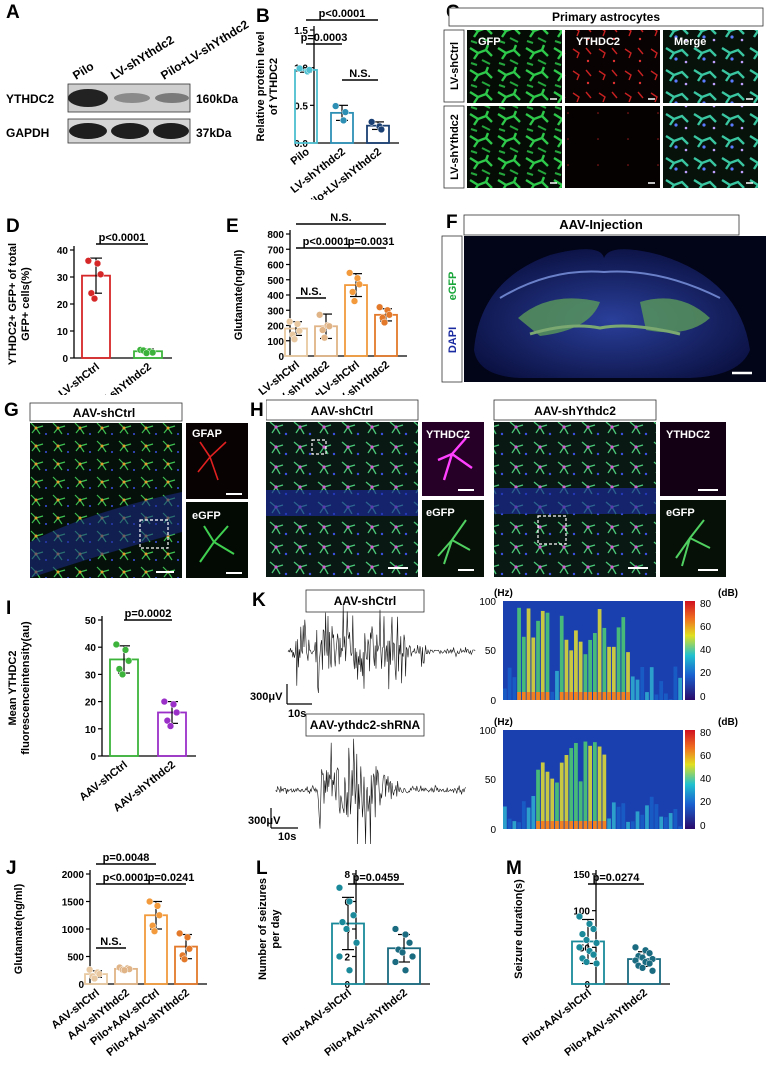 The width and height of the screenshot is (771, 1085). I want to click on blot-row-ythdc2: YTHDC2, so click(30, 99).